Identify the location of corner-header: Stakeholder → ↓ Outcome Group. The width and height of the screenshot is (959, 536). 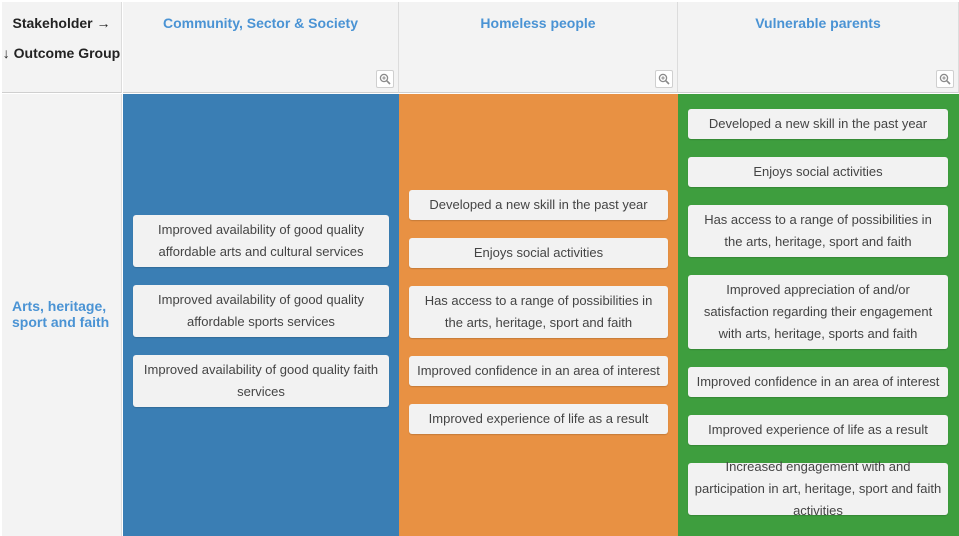
(62, 47).